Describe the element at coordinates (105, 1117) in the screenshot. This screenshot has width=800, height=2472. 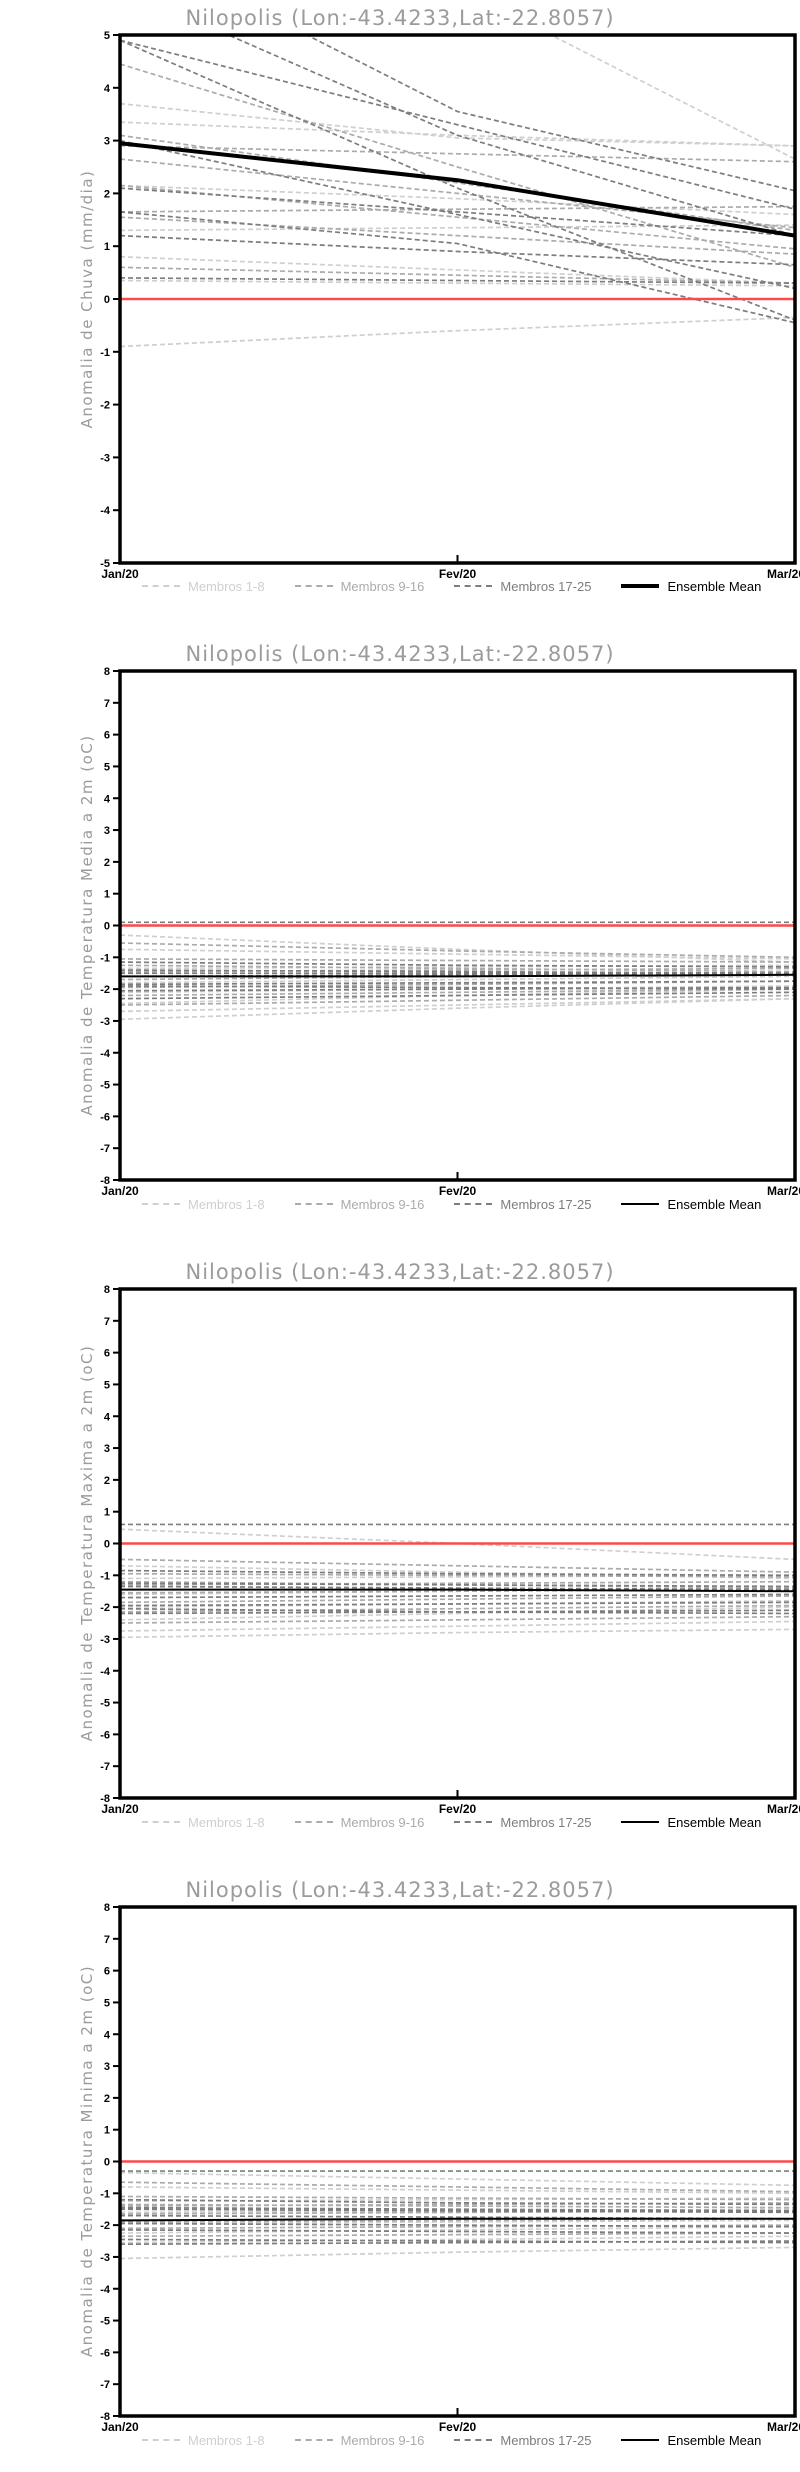
I see `y-tick-label: -6` at that location.